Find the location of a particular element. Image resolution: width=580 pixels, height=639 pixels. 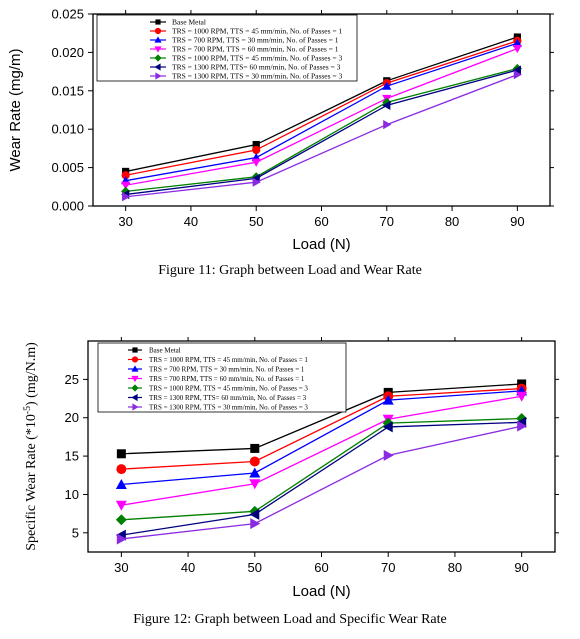

y-tick-label: 15 is located at coordinates (72, 456).